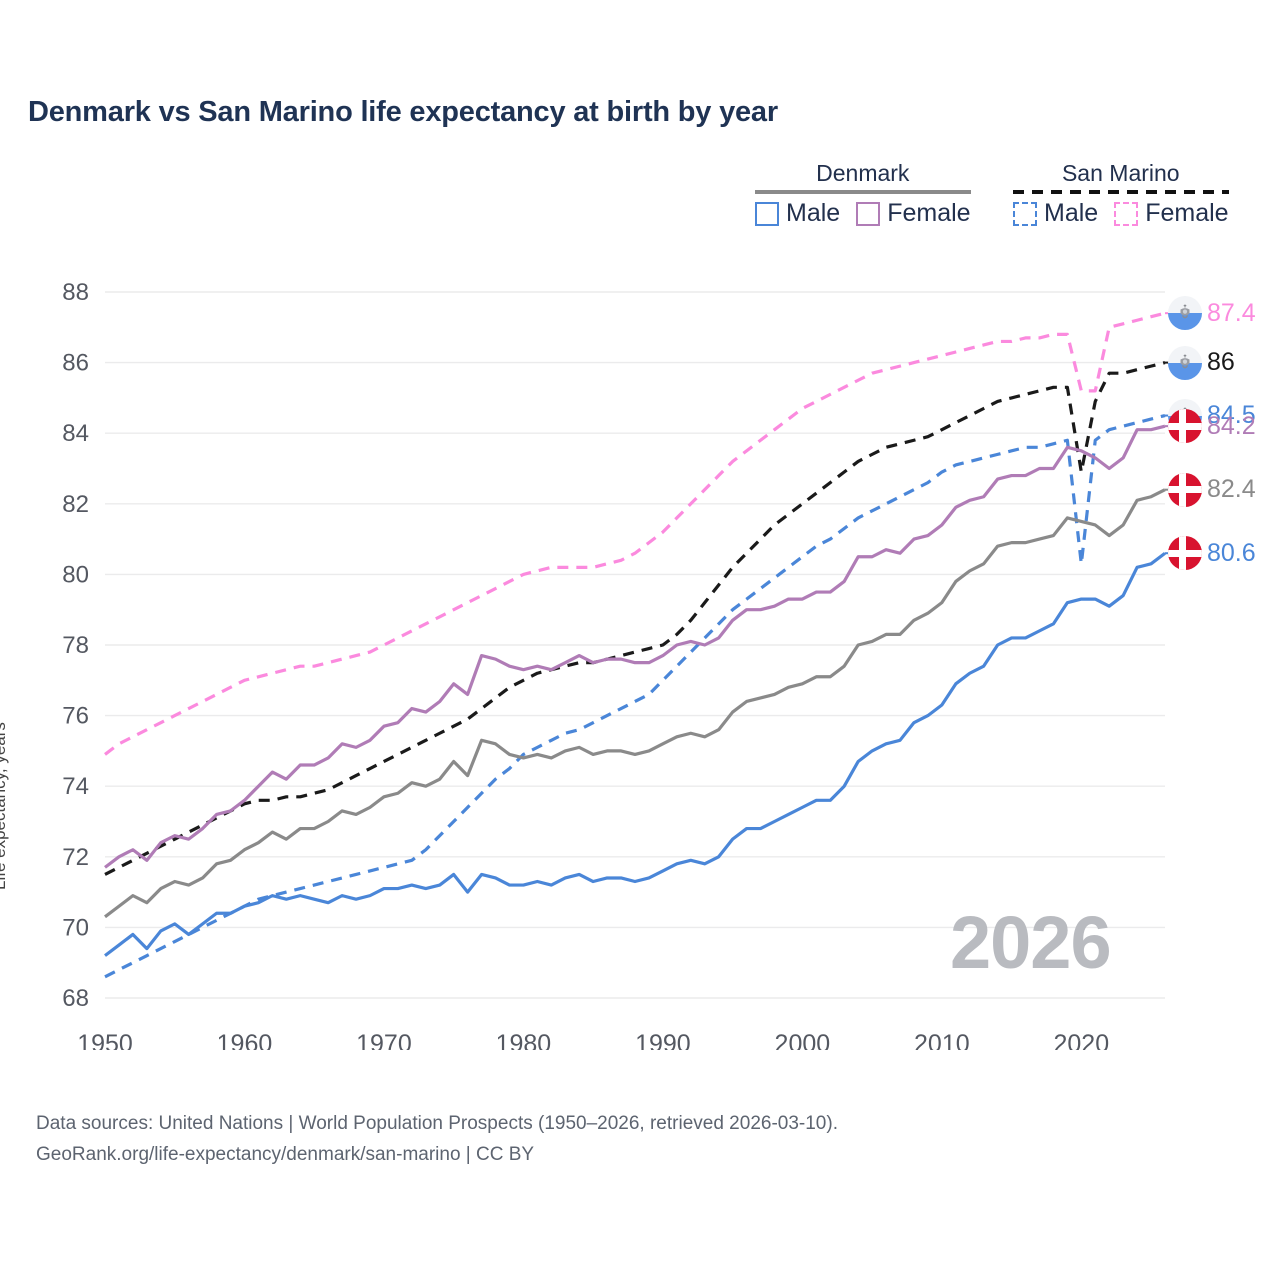  What do you see at coordinates (75, 998) in the screenshot?
I see `y-axis-tick-label: 68` at bounding box center [75, 998].